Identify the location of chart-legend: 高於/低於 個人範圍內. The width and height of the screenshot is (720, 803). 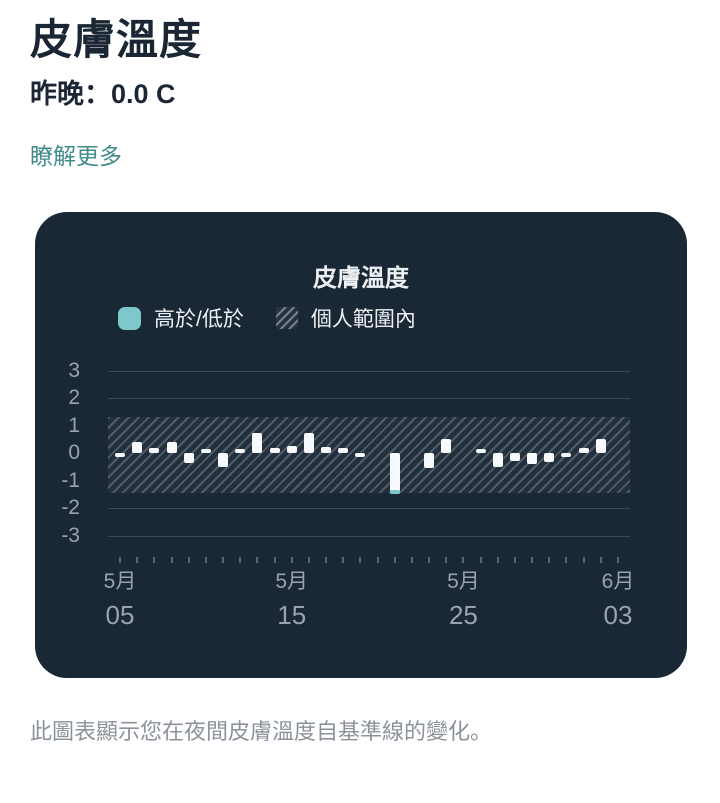
(267, 318).